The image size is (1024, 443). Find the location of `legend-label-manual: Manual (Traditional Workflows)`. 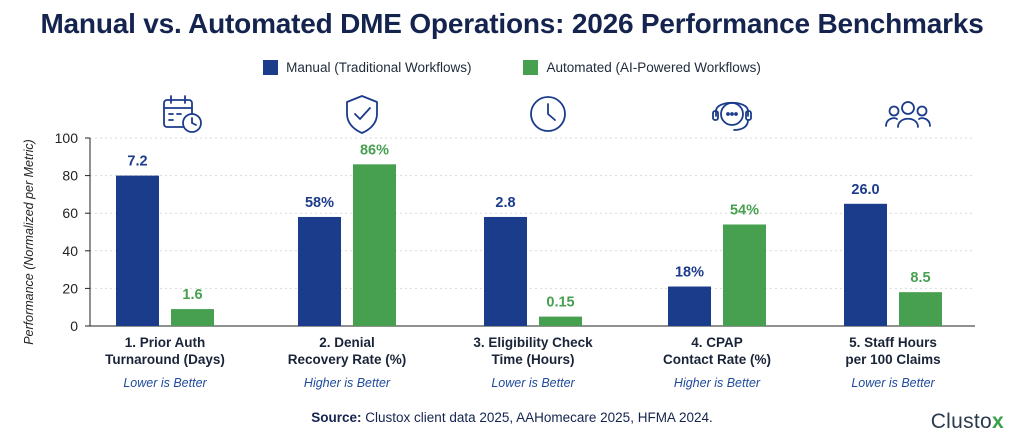

legend-label-manual: Manual (Traditional Workflows) is located at coordinates (379, 67).